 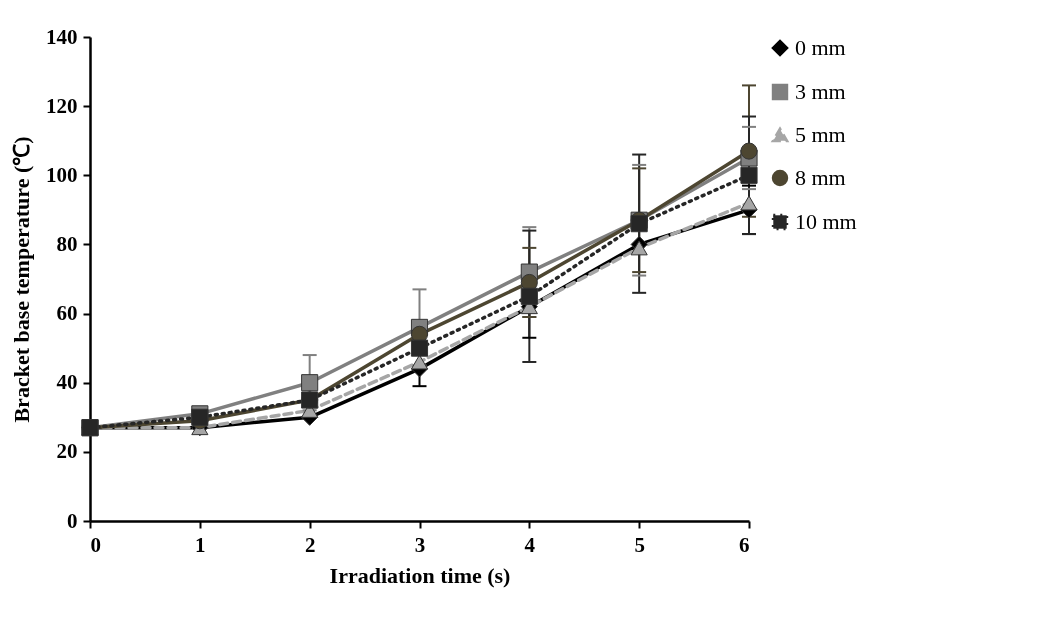 I want to click on y-tick-label: 80, so click(x=67, y=243).